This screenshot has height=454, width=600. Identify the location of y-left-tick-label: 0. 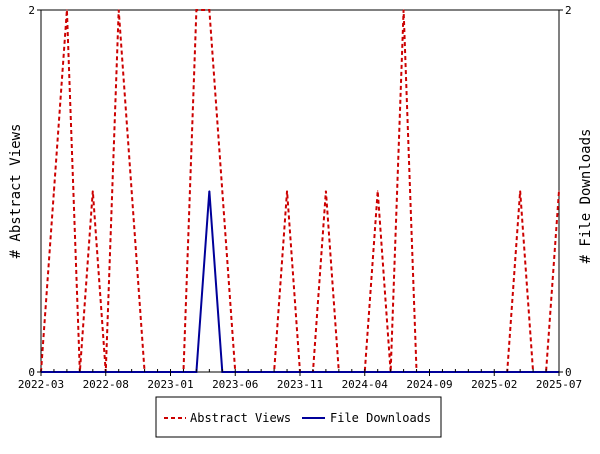
(31, 372).